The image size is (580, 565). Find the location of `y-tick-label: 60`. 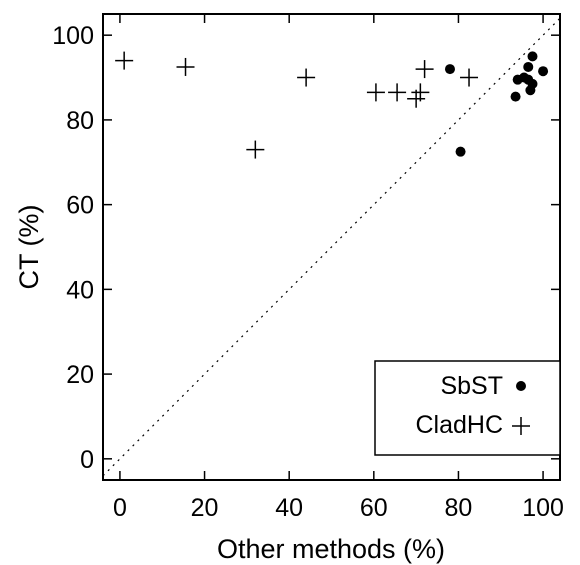

y-tick-label: 60 is located at coordinates (80, 206).